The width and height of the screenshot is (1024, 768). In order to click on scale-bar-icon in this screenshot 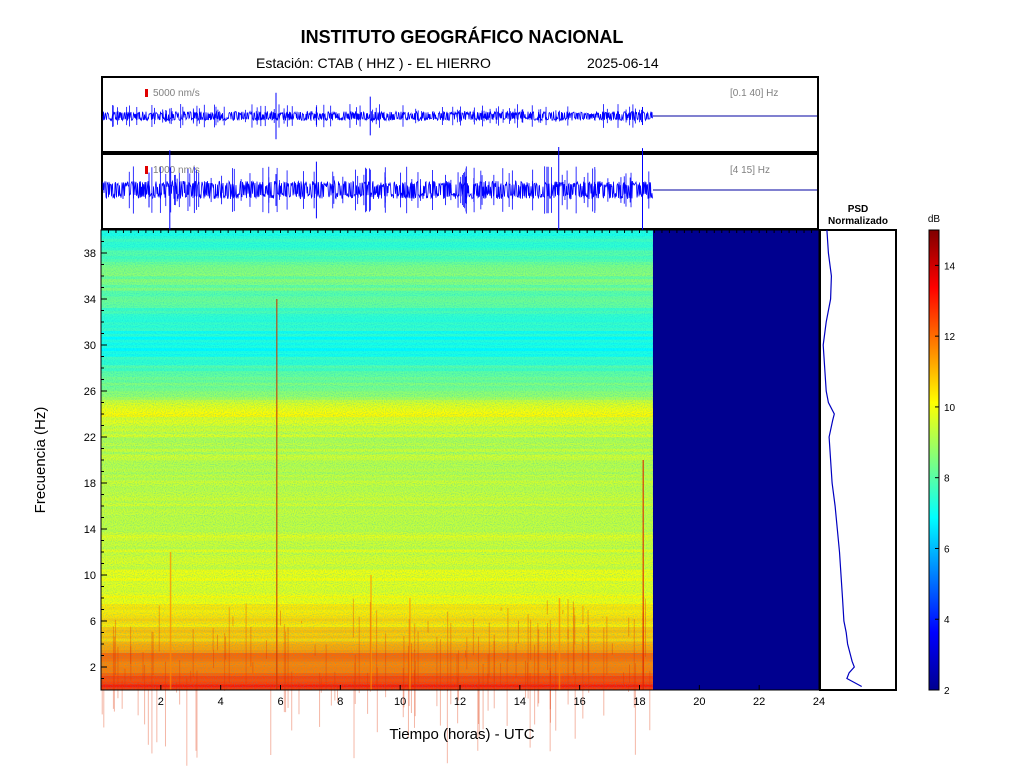, I will do `click(146, 170)`.